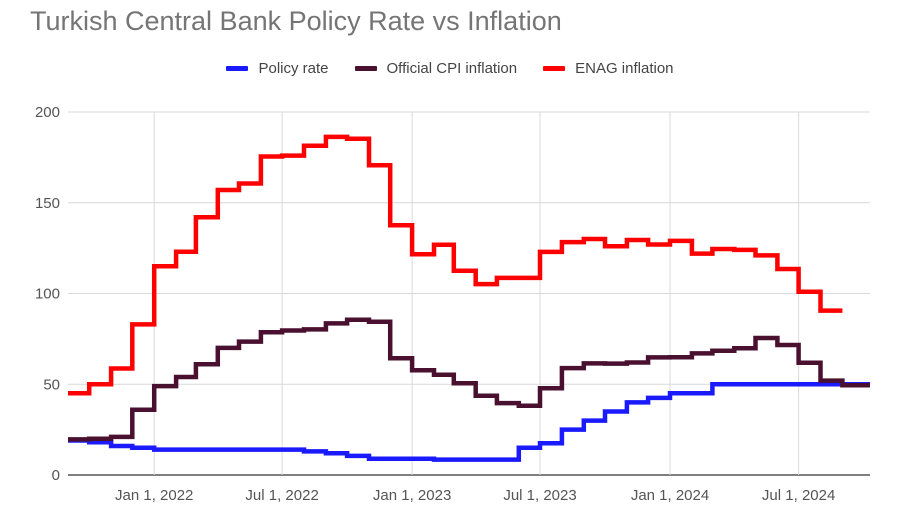 Image resolution: width=900 pixels, height=510 pixels. Describe the element at coordinates (293, 68) in the screenshot. I see `legend-label-policy-rate: Policy rate` at that location.